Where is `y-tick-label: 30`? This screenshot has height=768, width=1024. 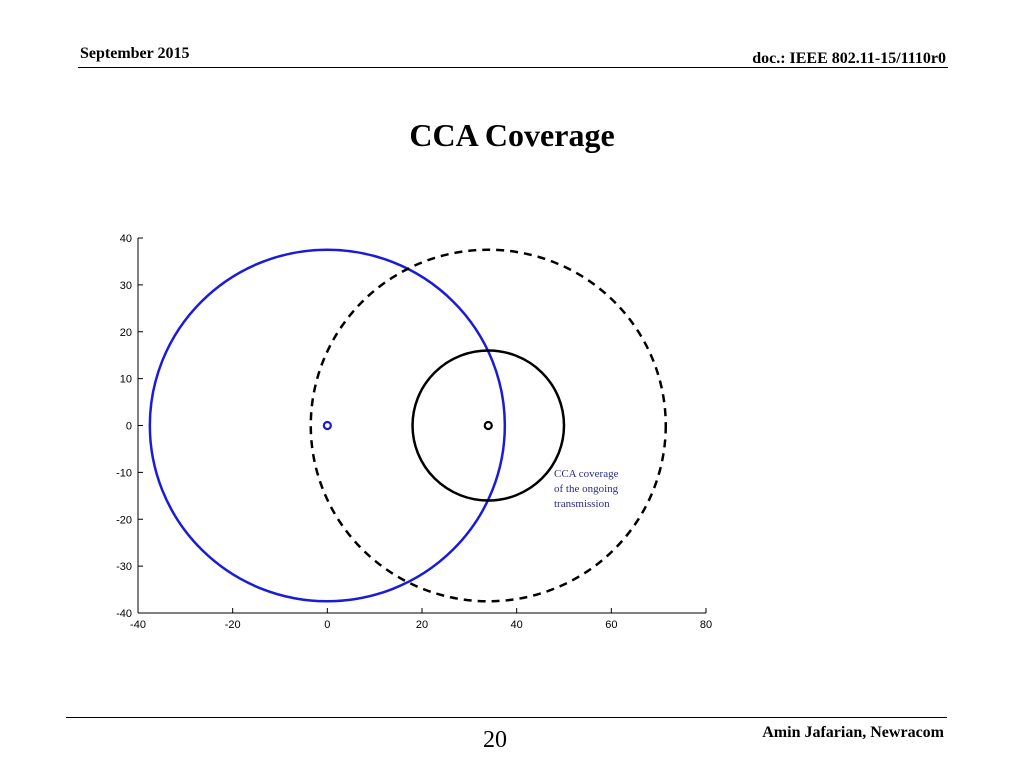
y-tick-label: 30 is located at coordinates (126, 286).